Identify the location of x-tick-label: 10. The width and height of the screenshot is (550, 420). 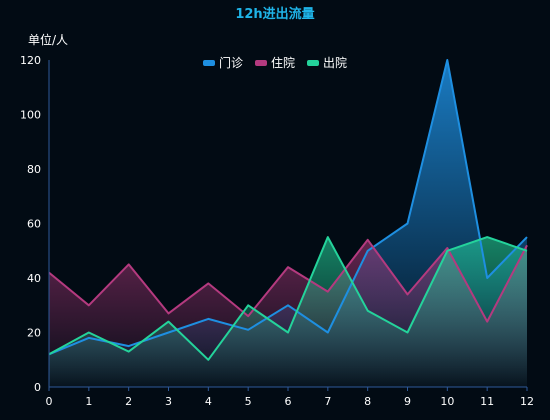
(447, 401).